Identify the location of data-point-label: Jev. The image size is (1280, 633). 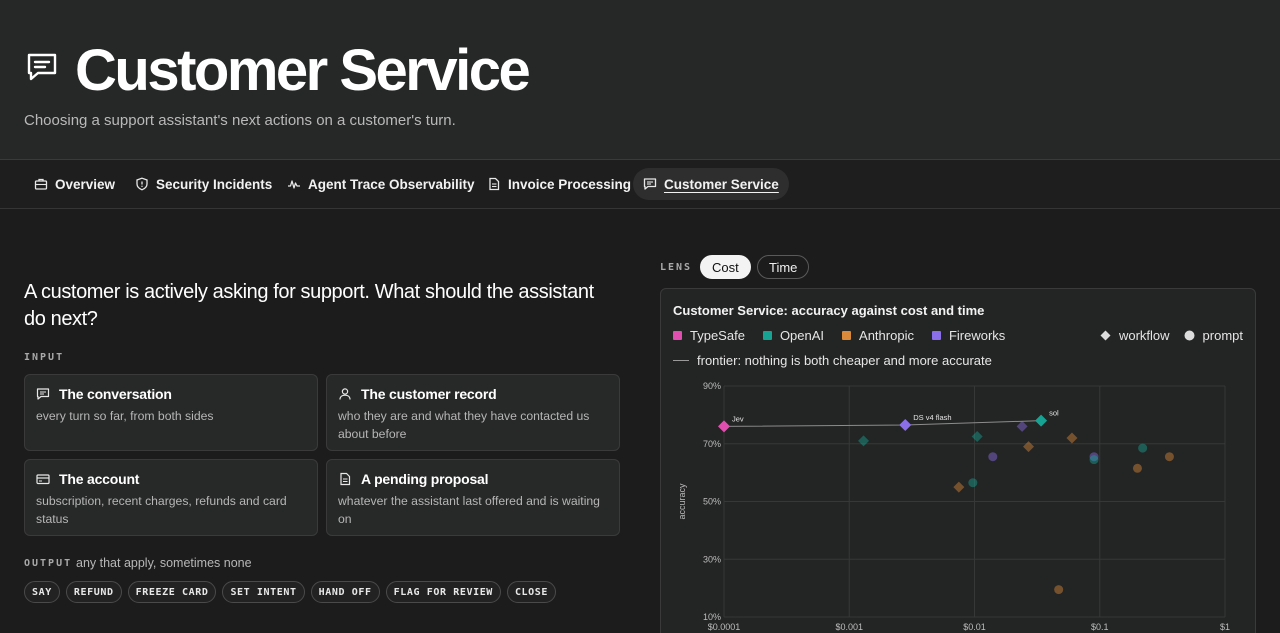
(738, 418).